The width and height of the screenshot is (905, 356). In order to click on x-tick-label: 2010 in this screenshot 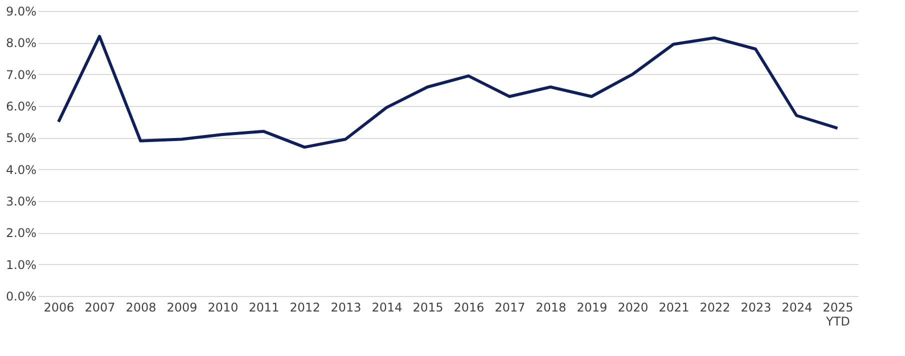, I will do `click(223, 307)`.